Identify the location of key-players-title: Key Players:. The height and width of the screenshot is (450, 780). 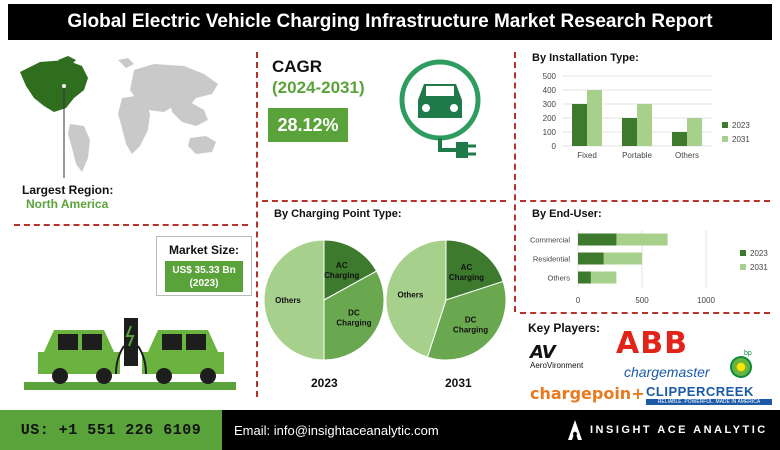
(564, 328).